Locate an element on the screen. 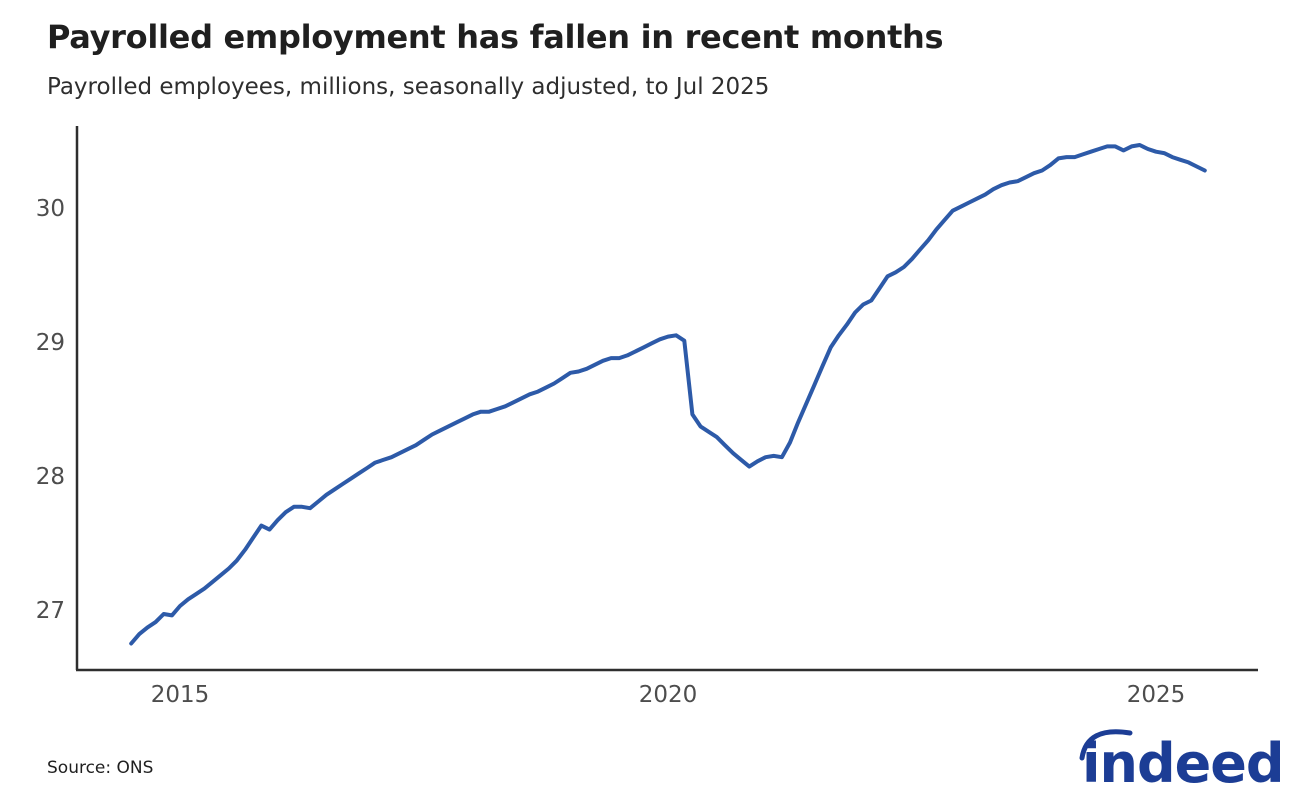 Image resolution: width=1302 pixels, height=806 pixels. x-tick-label: 2025 is located at coordinates (1156, 695).